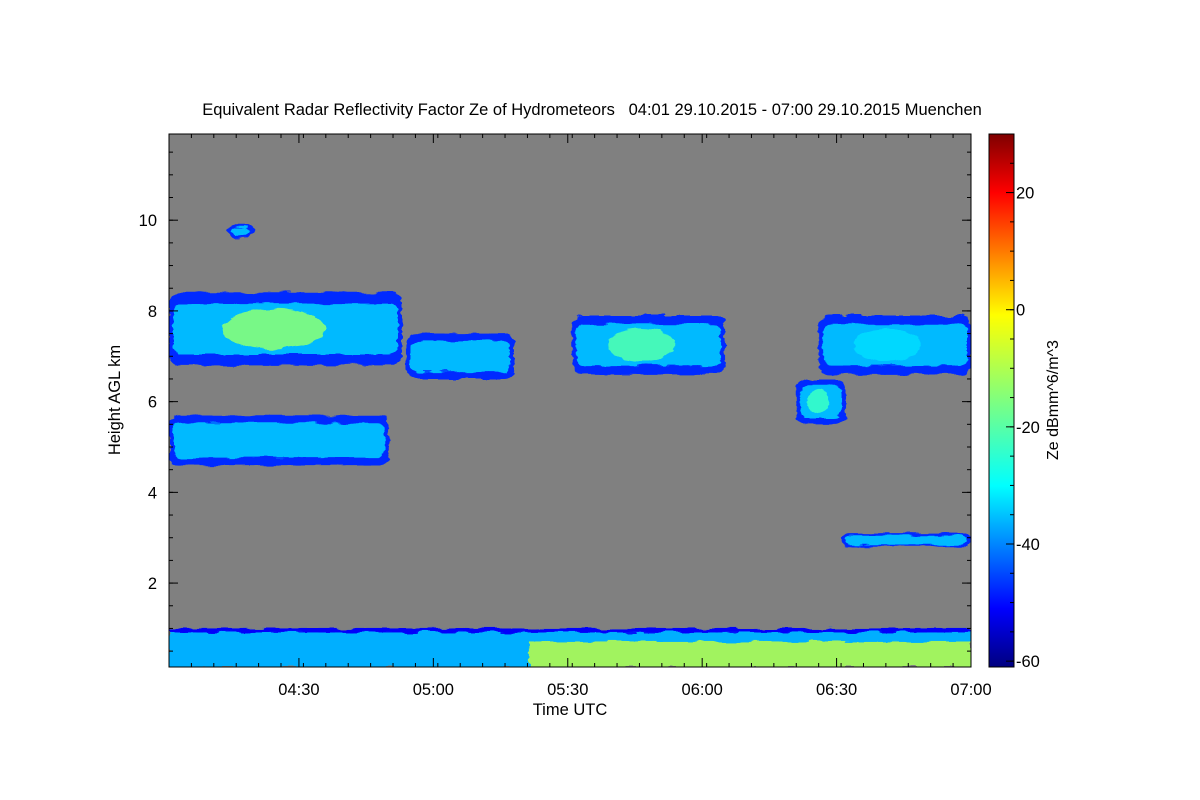 This screenshot has width=1200, height=800. I want to click on echo-mid-cloud-layer, so click(279, 440).